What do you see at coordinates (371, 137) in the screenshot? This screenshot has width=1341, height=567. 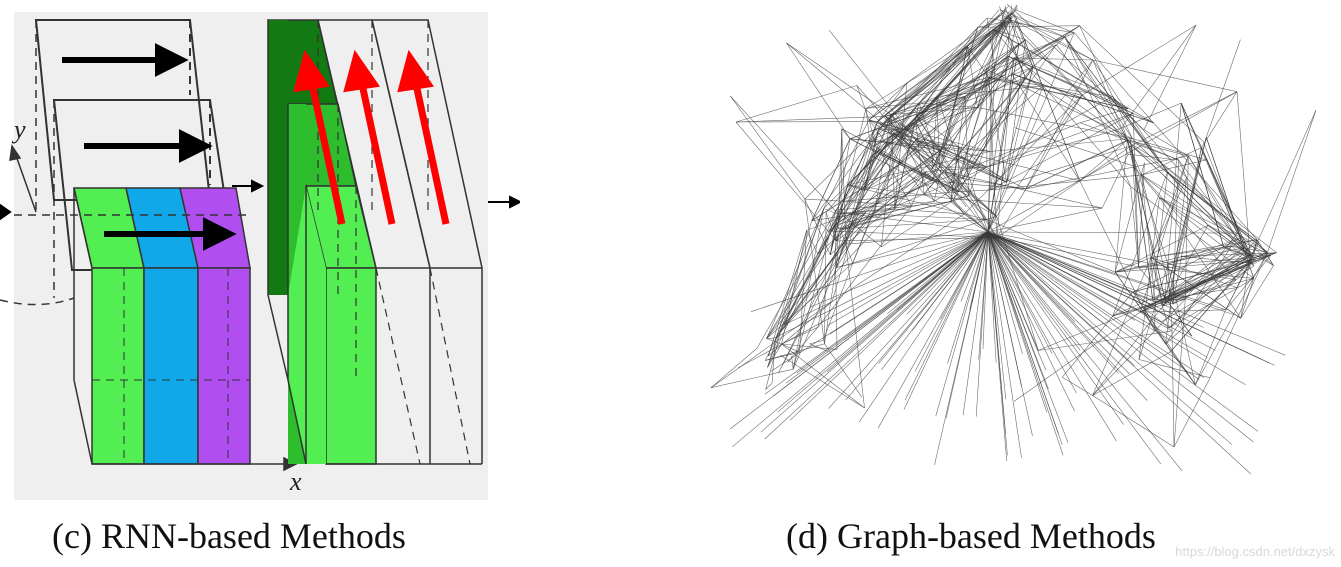 I see `vertical-arrows` at bounding box center [371, 137].